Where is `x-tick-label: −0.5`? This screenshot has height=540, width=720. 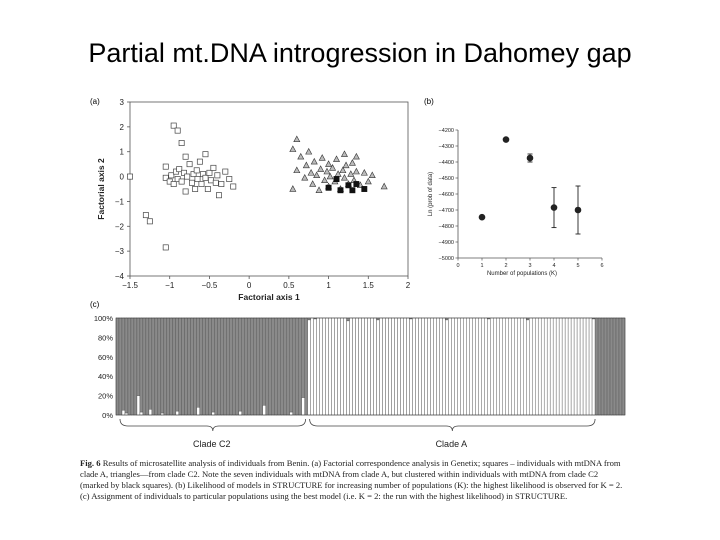
x-tick-label: −0.5 is located at coordinates (210, 285).